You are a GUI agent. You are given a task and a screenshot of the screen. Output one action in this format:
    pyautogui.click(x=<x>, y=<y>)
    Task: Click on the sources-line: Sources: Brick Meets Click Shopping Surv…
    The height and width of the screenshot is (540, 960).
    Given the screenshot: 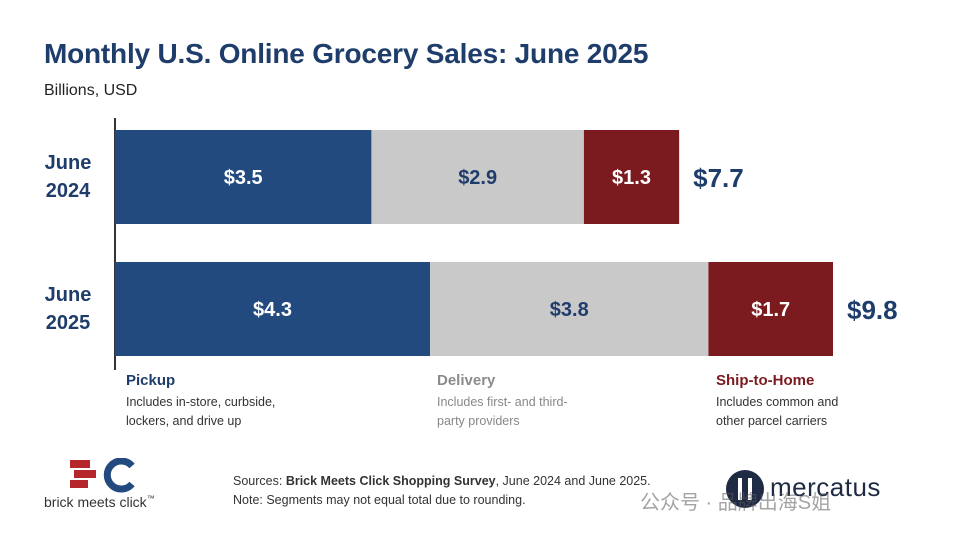 What is the action you would take?
    pyautogui.click(x=442, y=481)
    